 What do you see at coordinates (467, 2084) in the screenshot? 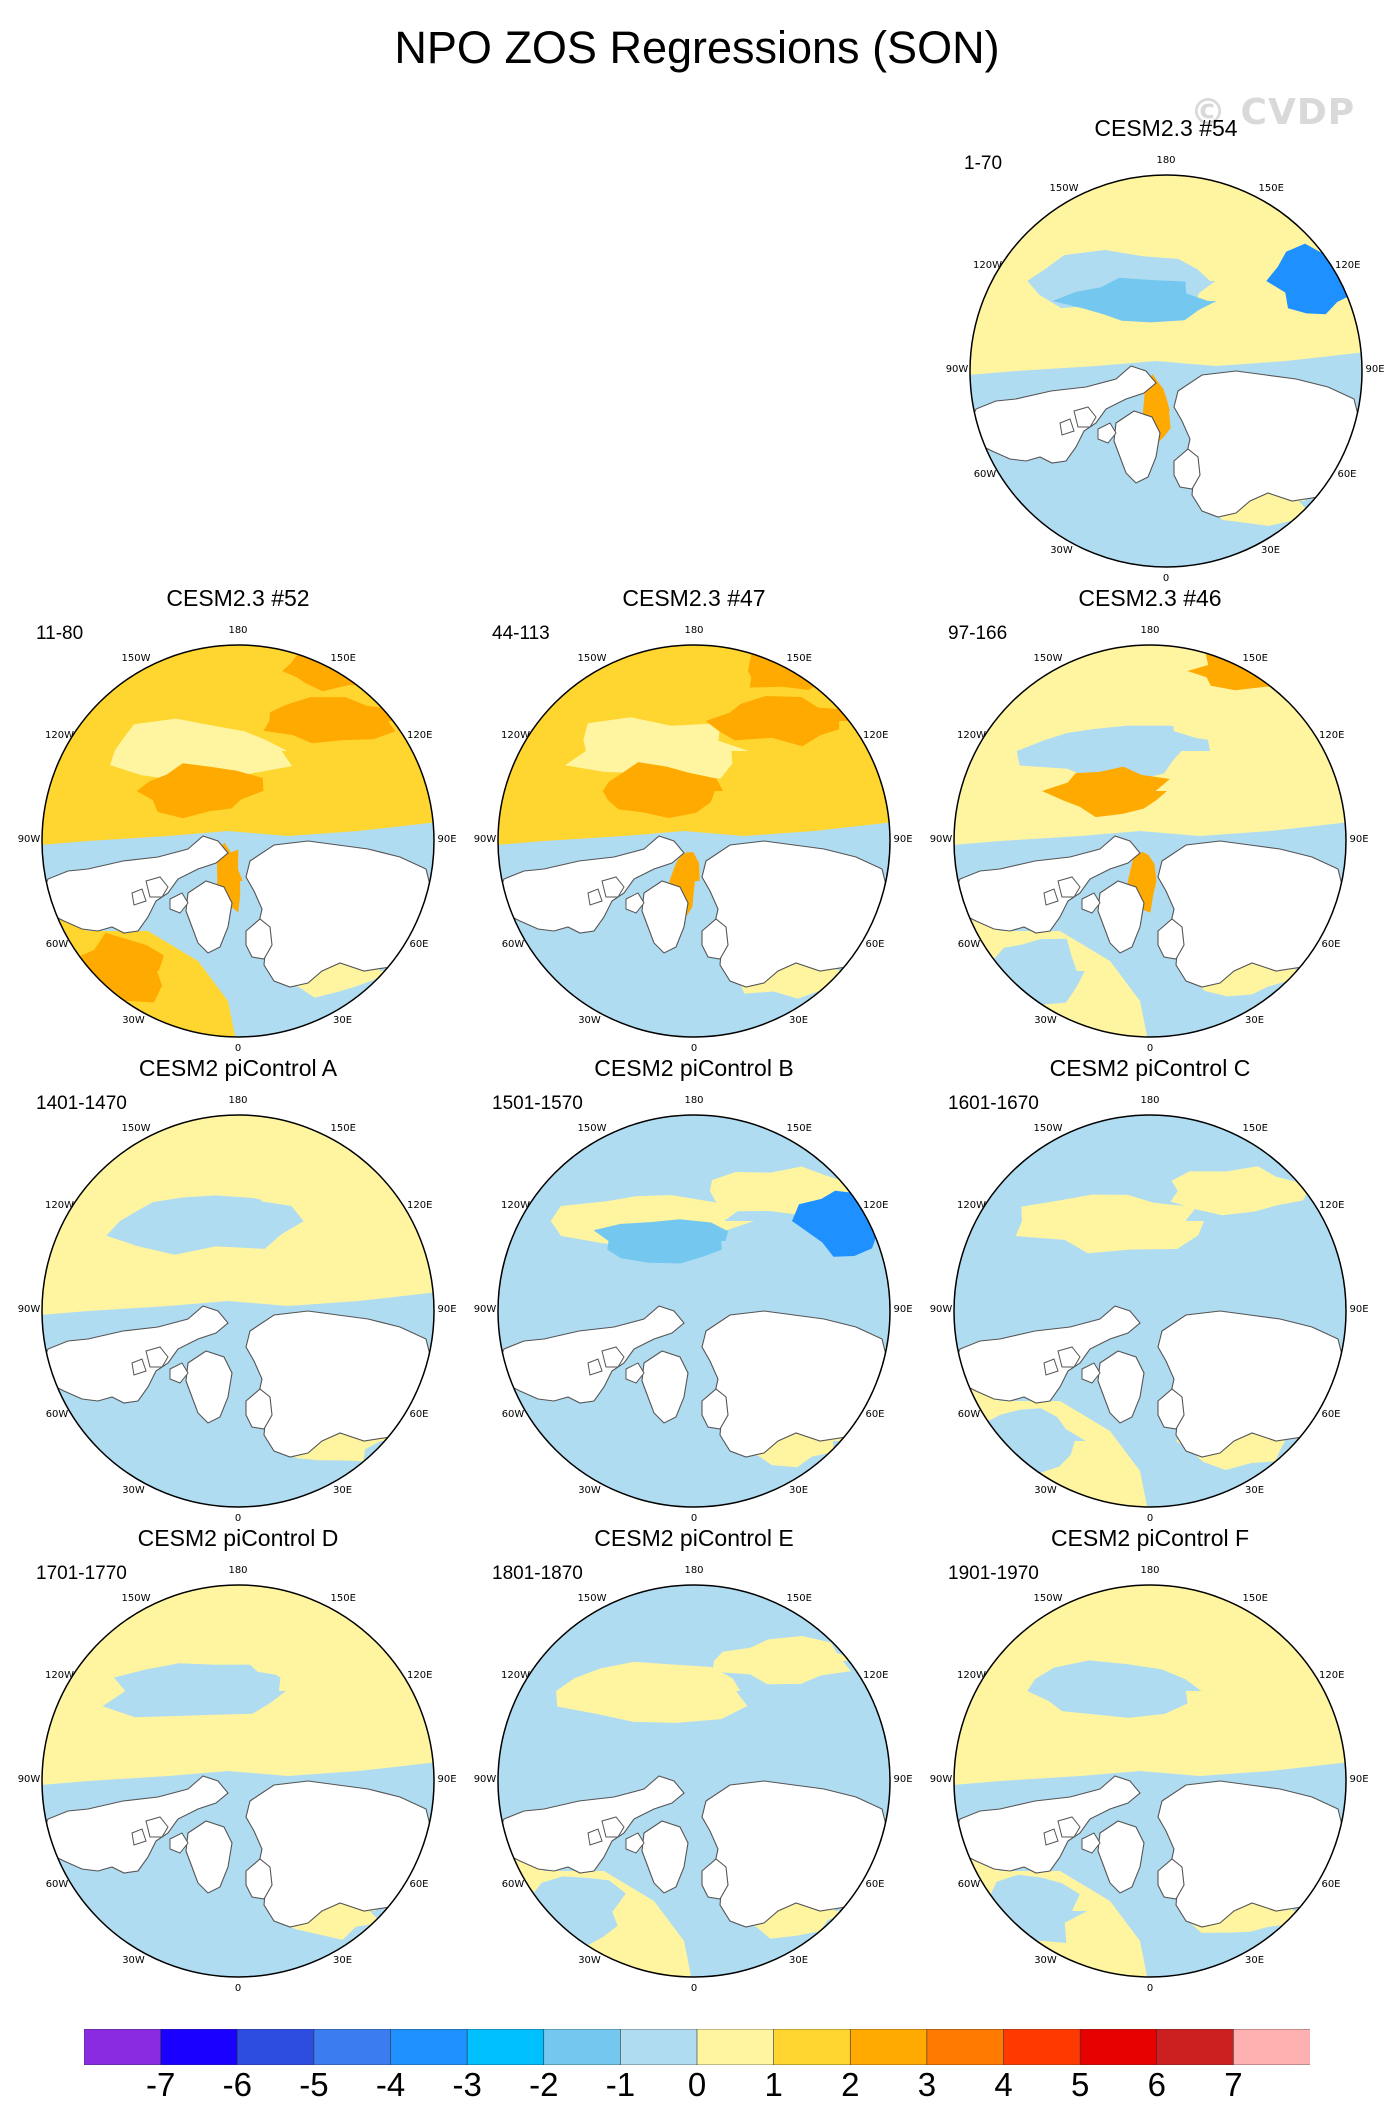
I see `colorbar-tick-label: -3` at bounding box center [467, 2084].